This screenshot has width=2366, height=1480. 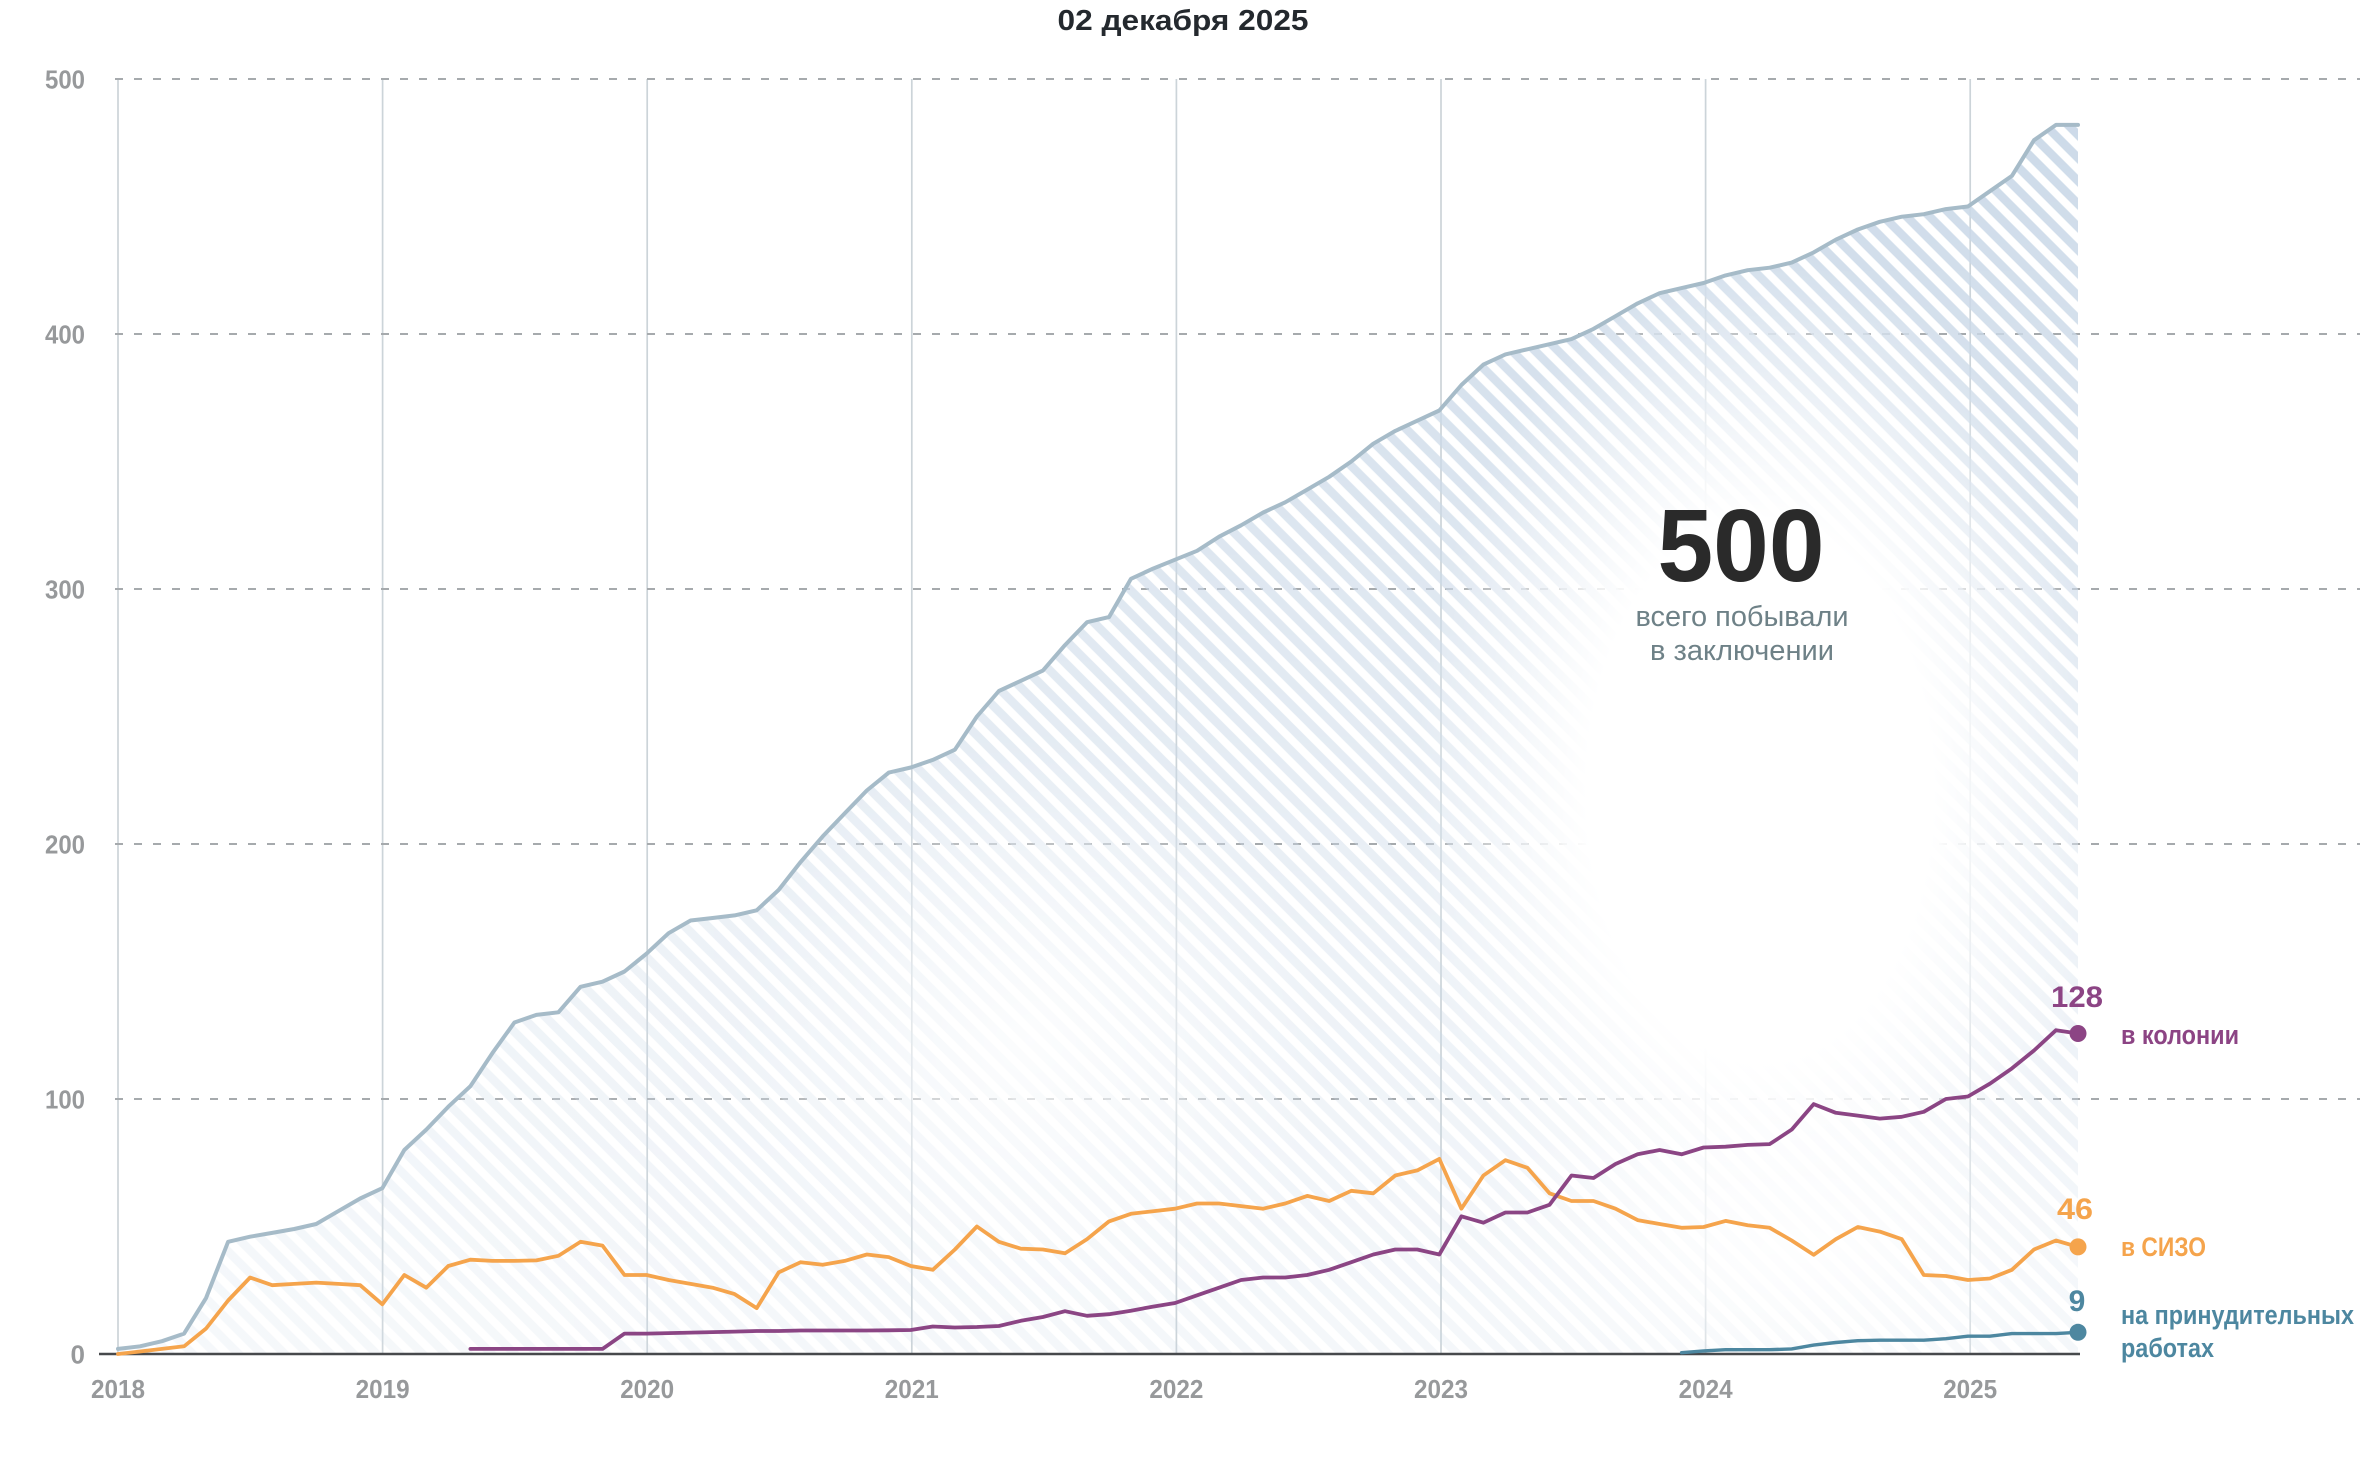 I want to click on svg-text: в заключении, so click(x=1742, y=651).